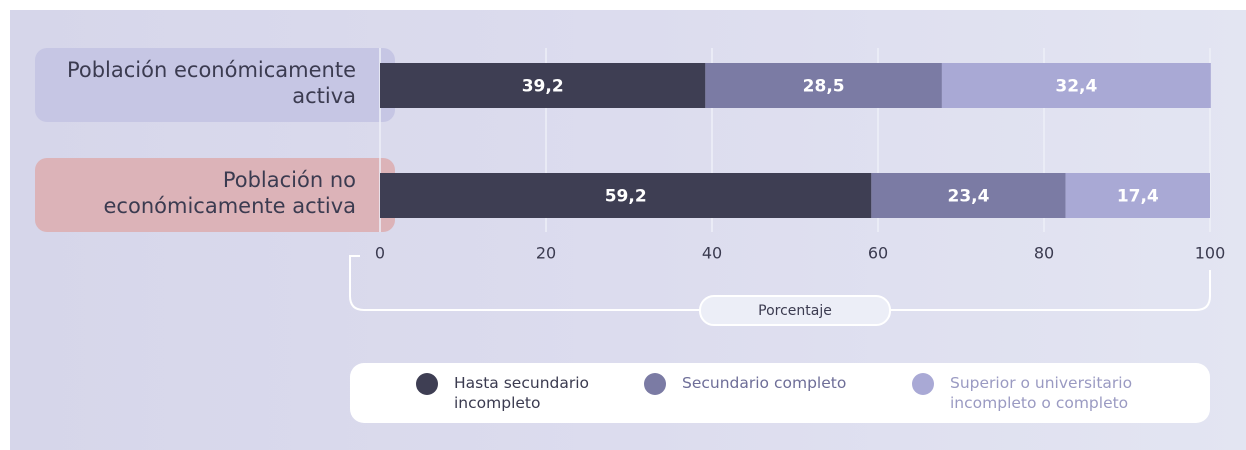 This screenshot has height=450, width=1246. Describe the element at coordinates (1044, 253) in the screenshot. I see `x-tick-label: 80` at that location.